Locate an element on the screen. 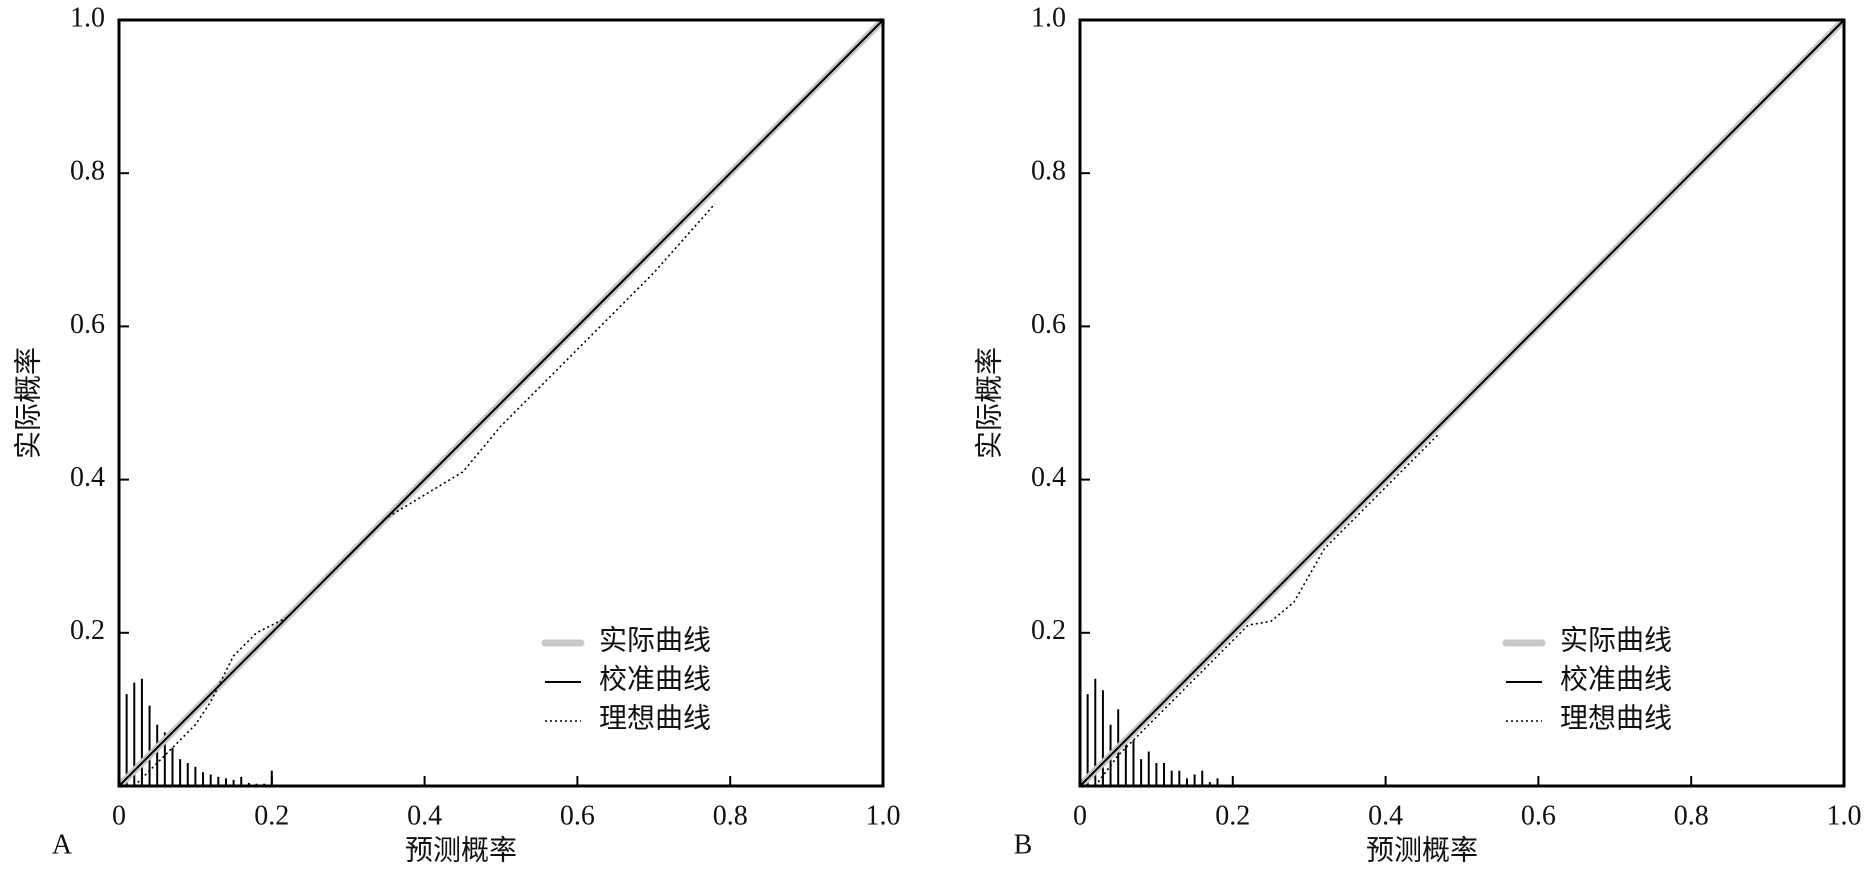 Image resolution: width=1867 pixels, height=877 pixels. series-line is located at coordinates (1267, 610).